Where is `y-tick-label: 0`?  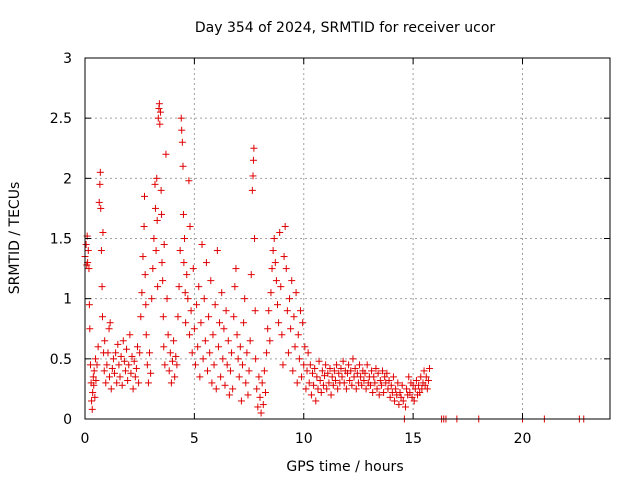
y-tick-label: 0 is located at coordinates (67, 420).